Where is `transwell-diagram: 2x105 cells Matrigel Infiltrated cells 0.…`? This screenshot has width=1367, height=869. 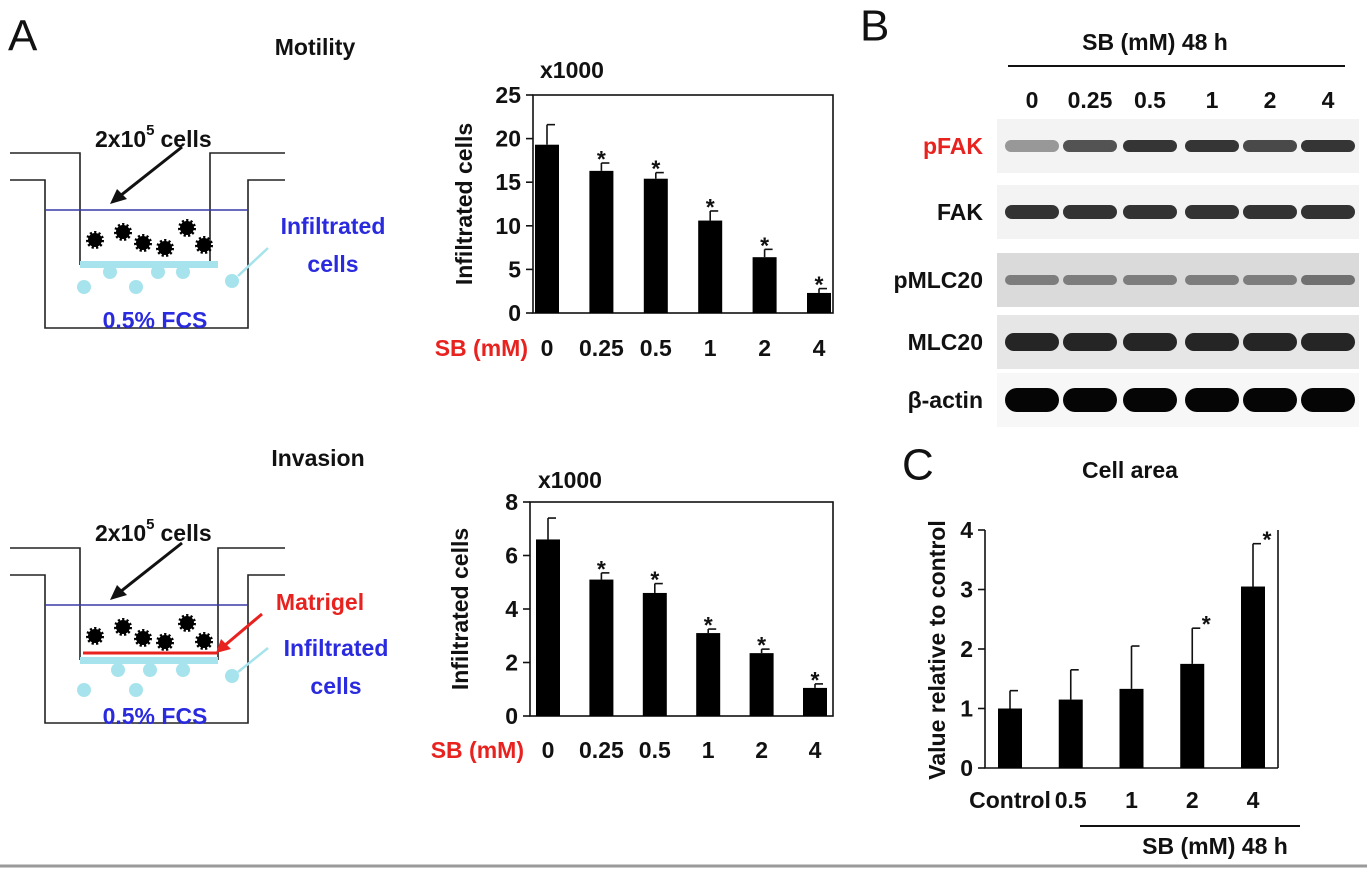
transwell-diagram: 2x105 cells Matrigel Infiltrated cells 0.… is located at coordinates (199, 622).